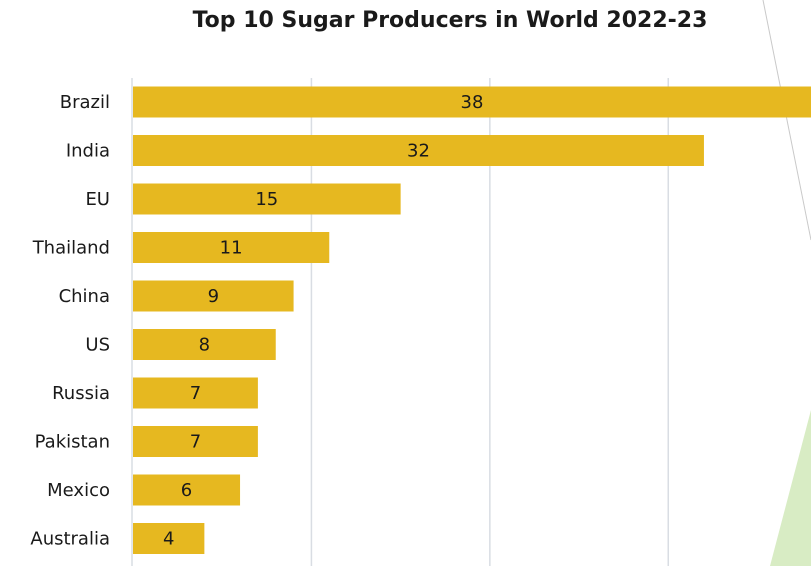 The image size is (811, 566). Describe the element at coordinates (786, 120) in the screenshot. I see `decorative-stripe` at that location.